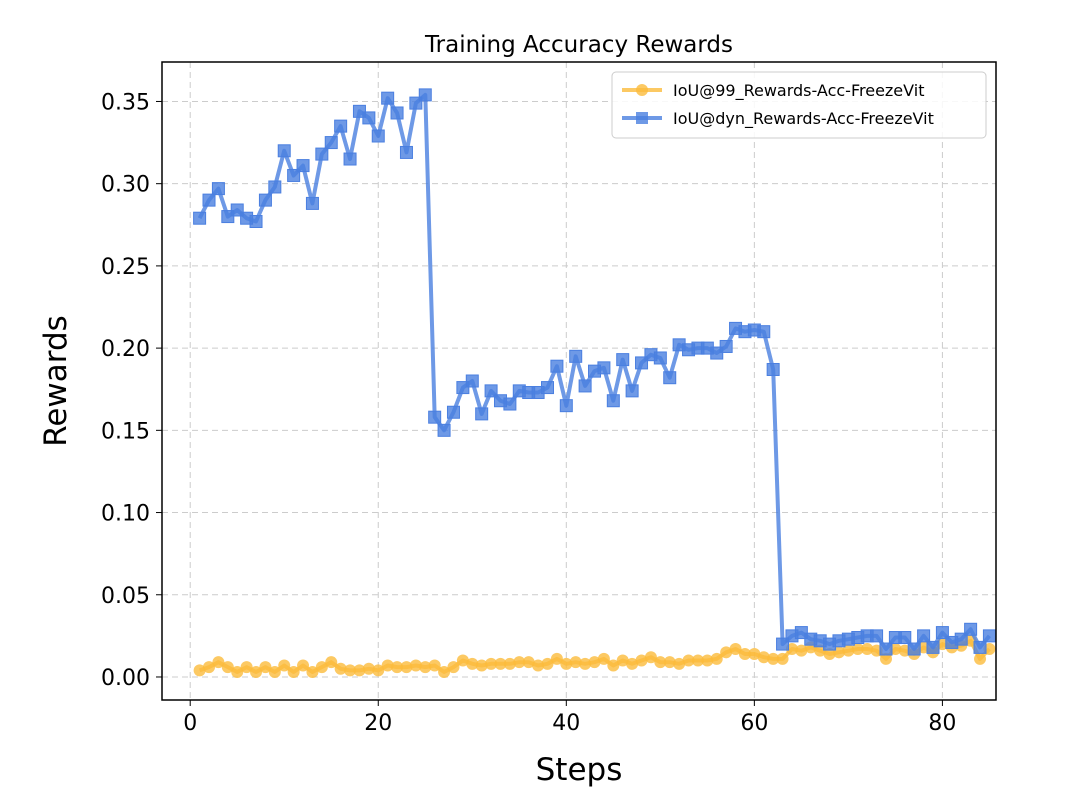 The height and width of the screenshot is (807, 1080). What do you see at coordinates (125, 596) in the screenshot?
I see `y-tick-label: 0.05` at bounding box center [125, 596].